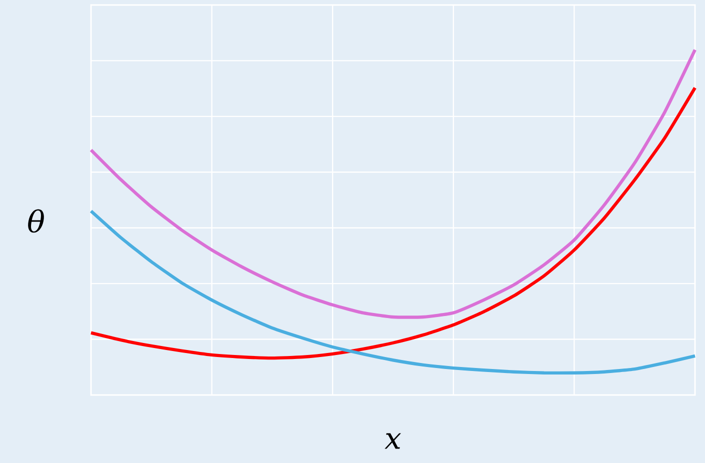 This screenshot has width=705, height=463. What do you see at coordinates (392, 441) in the screenshot?
I see `x-axis-title: x` at bounding box center [392, 441].